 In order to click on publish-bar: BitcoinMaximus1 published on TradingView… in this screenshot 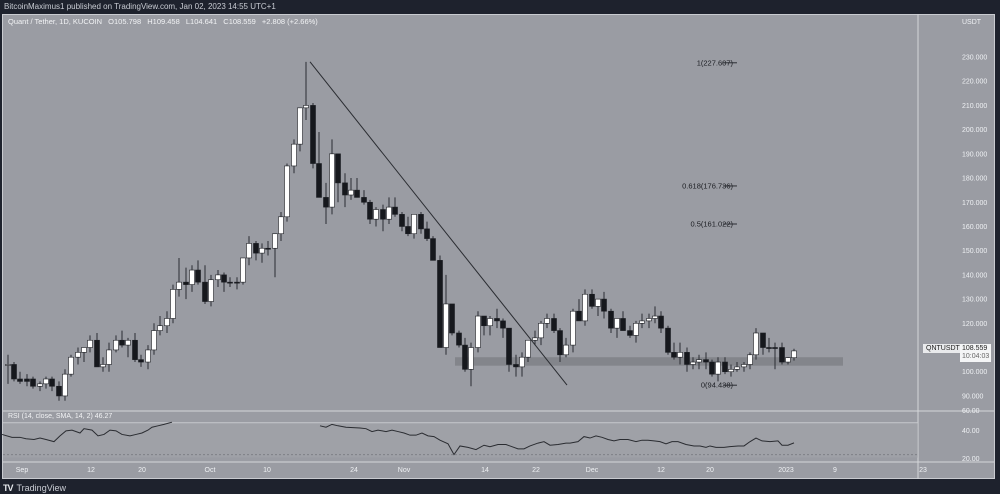, I will do `click(500, 7)`.